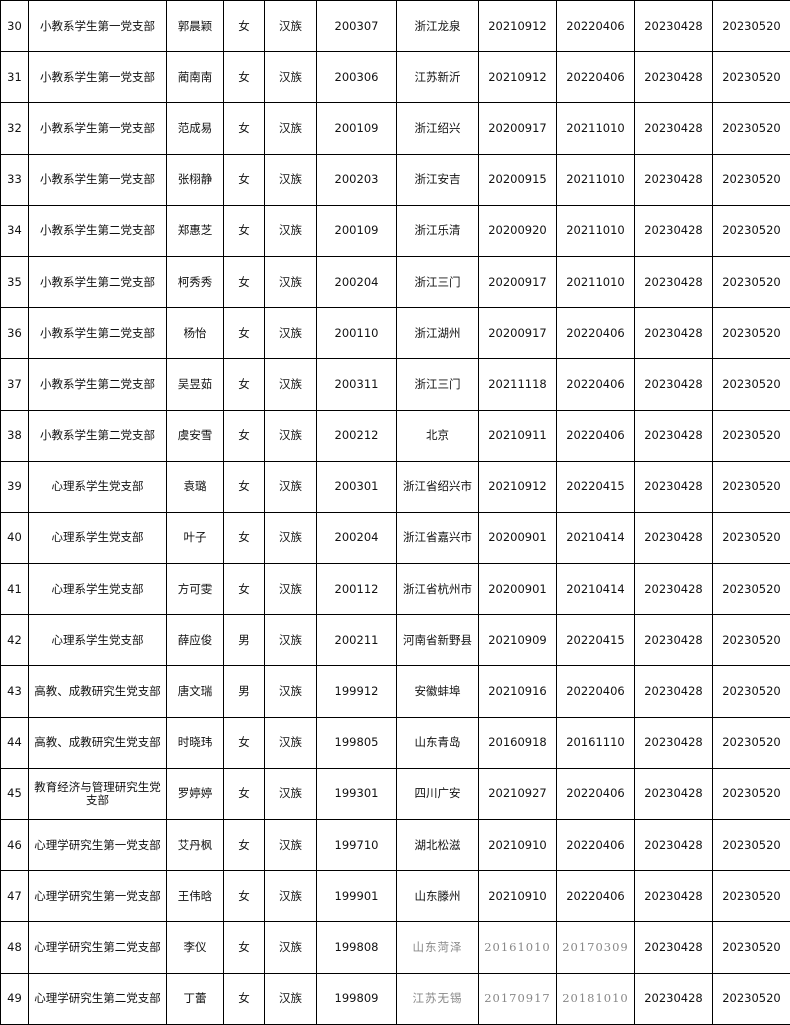 The height and width of the screenshot is (1025, 790). Describe the element at coordinates (596, 179) in the screenshot. I see `table-cell: 20211010` at that location.